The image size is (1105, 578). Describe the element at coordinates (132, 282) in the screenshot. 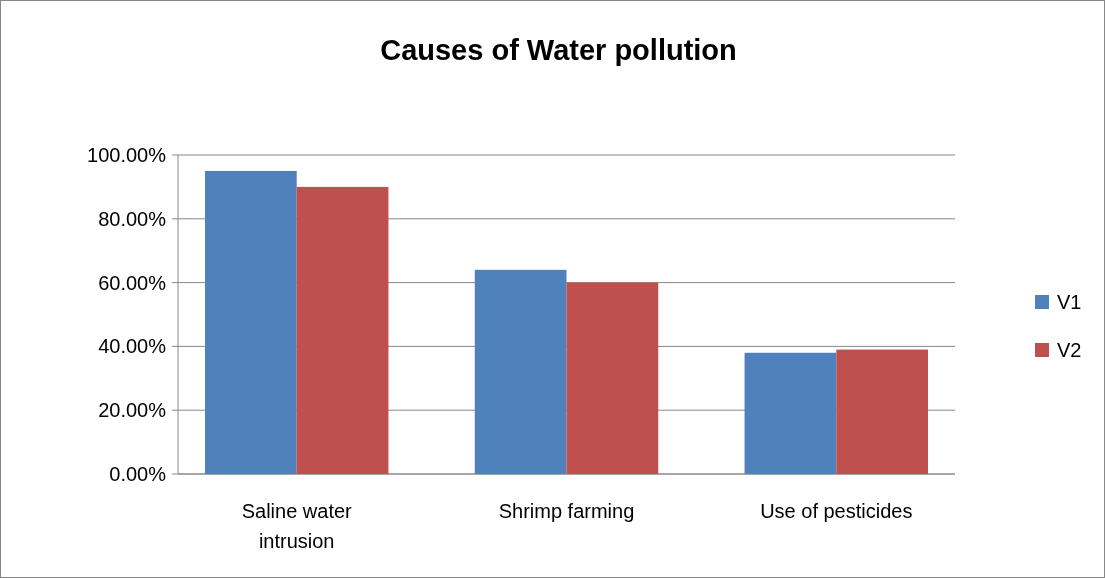

I see `y-tick-label: 60.00%` at that location.